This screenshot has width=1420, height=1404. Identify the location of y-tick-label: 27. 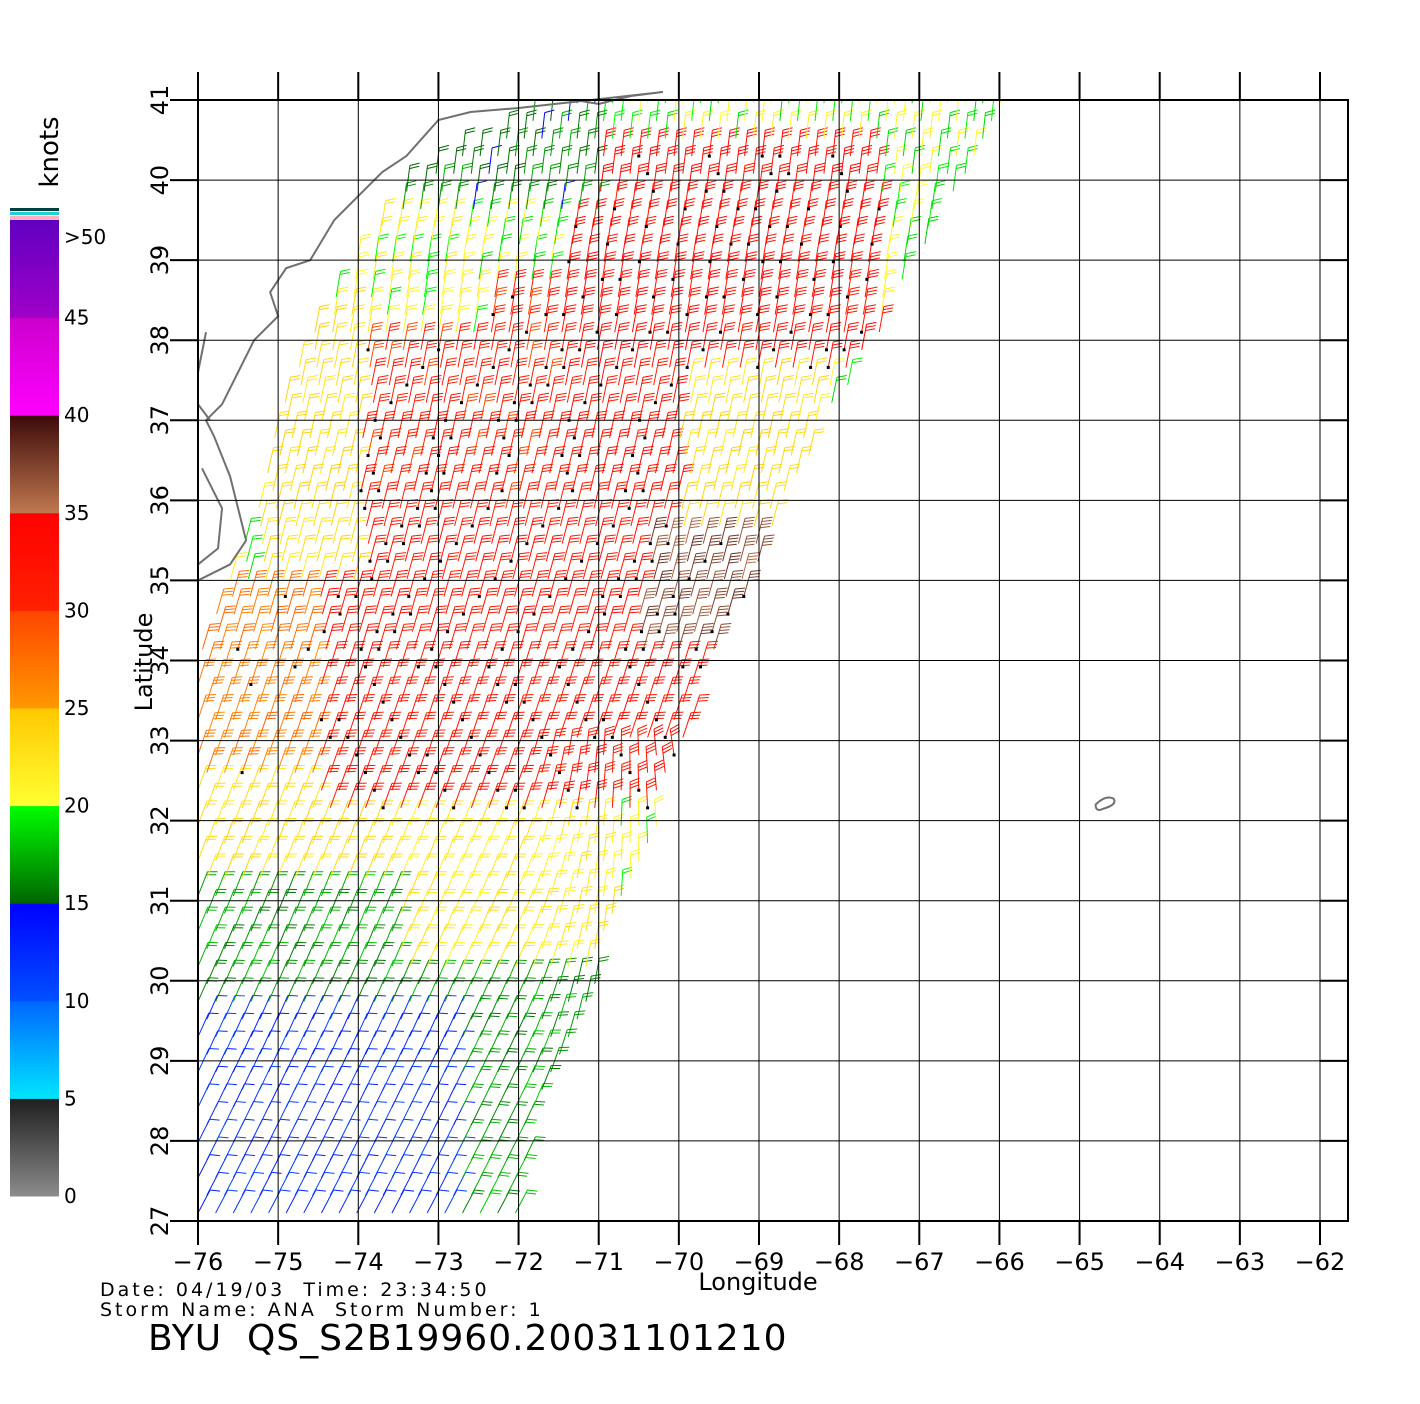
(160, 1221).